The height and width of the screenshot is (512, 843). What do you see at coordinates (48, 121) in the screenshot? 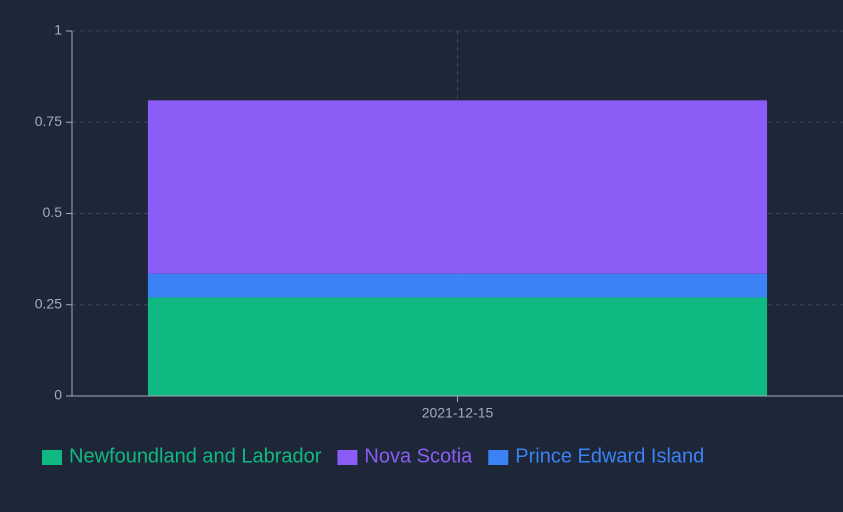
I see `y-tick-label: 0.75` at bounding box center [48, 121].